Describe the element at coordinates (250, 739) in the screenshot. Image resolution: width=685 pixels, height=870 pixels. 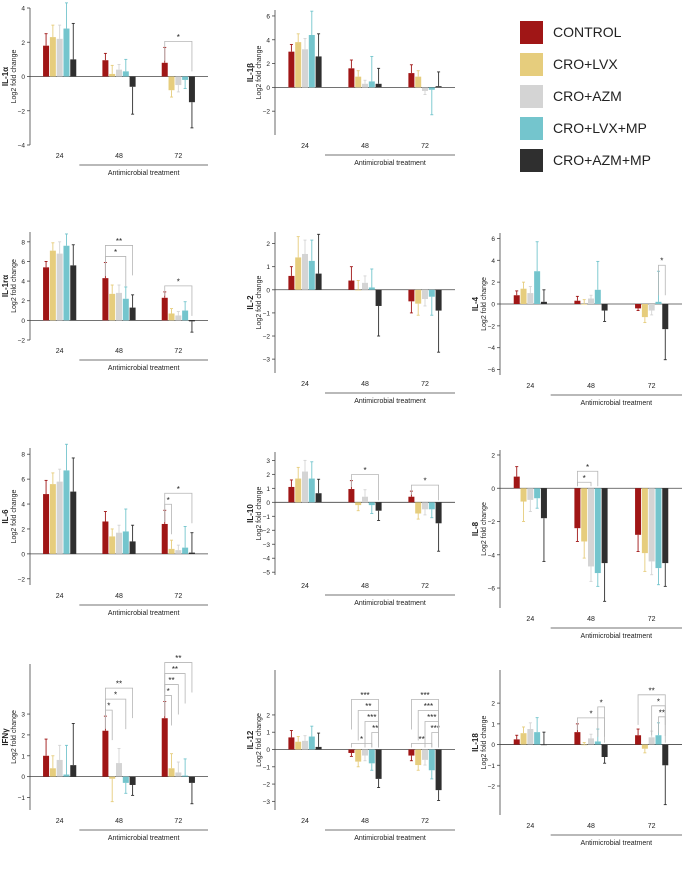
I see `y-axis-cytokine-label: IL-12` at that location.